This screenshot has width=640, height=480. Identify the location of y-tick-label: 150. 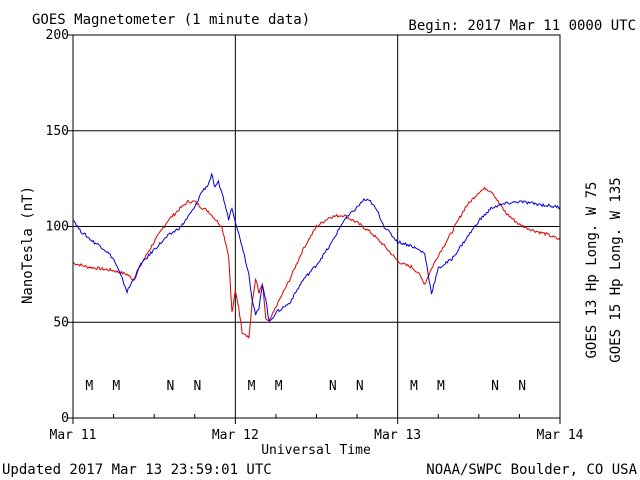
(57, 131).